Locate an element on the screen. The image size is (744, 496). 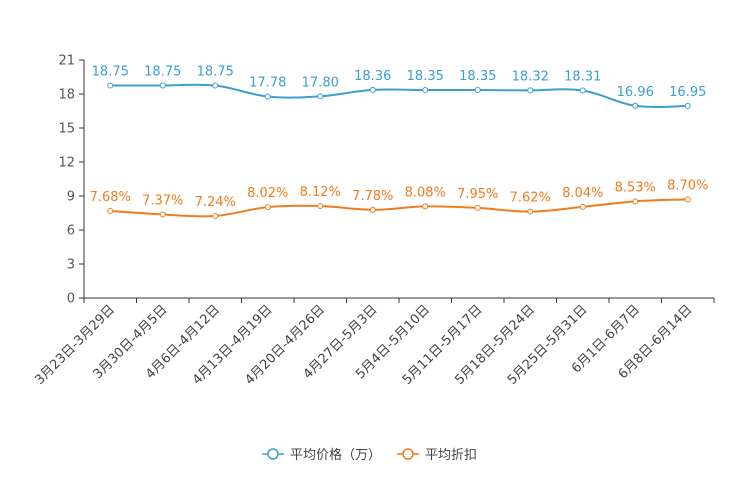
legend-label: 平均价格（万） is located at coordinates (335, 455).